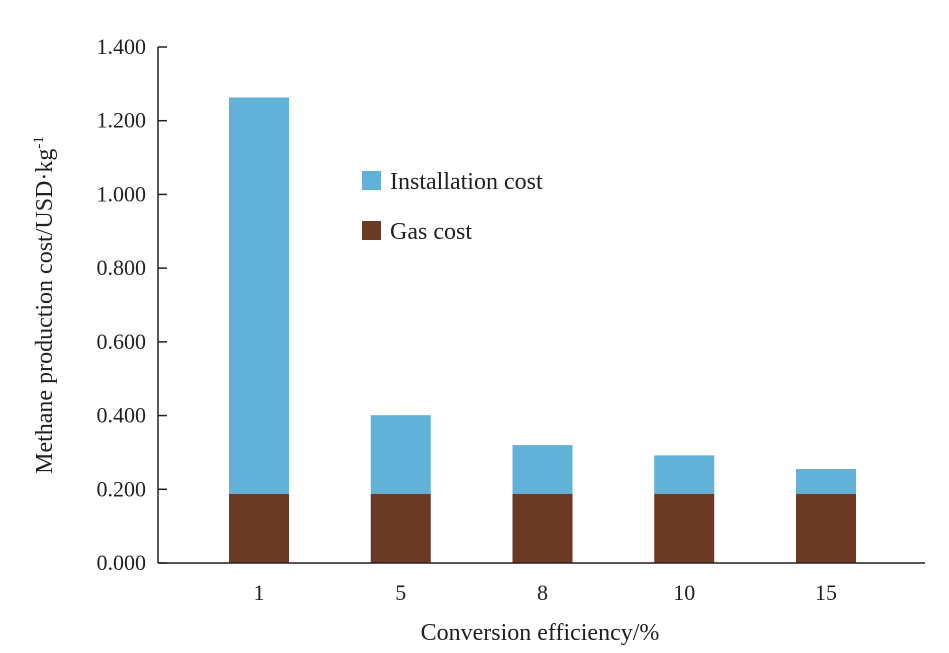 This screenshot has height=653, width=949. Describe the element at coordinates (259, 592) in the screenshot. I see `x-tick-label: 1` at that location.